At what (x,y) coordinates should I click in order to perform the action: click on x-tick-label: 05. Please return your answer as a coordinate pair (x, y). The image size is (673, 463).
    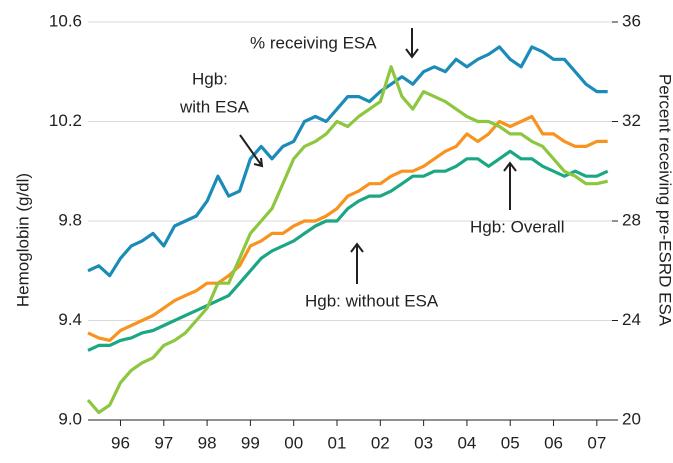
    Looking at the image, I should click on (510, 442).